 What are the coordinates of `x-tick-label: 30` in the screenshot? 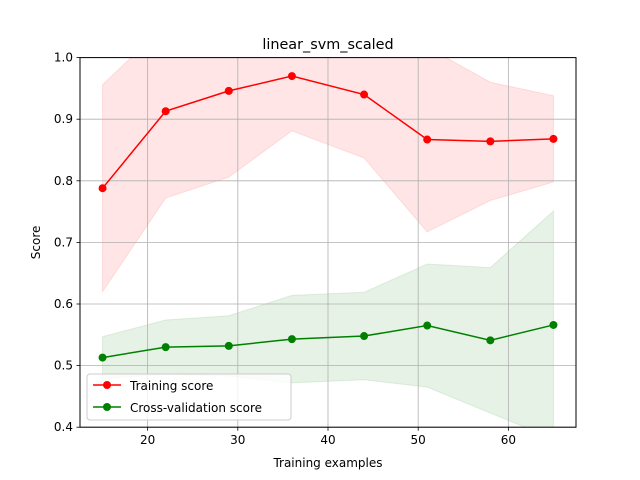 It's located at (237, 440).